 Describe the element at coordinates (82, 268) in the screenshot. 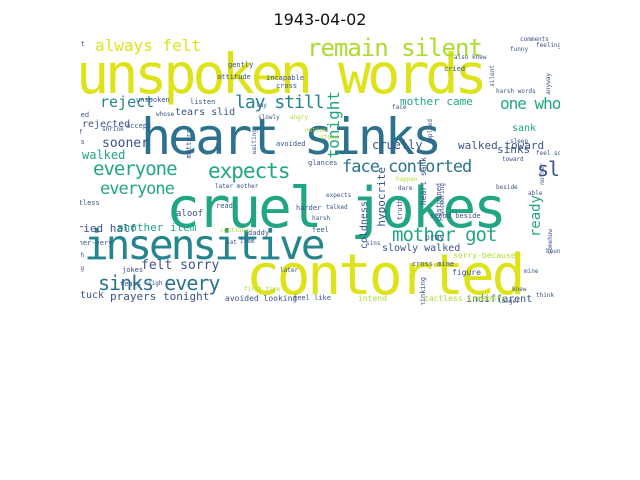

I see `cloud-word: lying` at that location.